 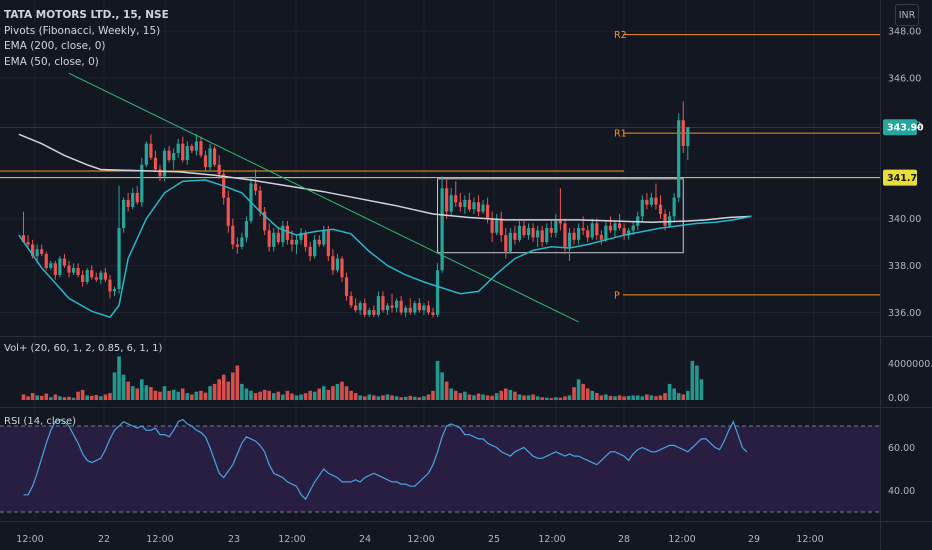 What do you see at coordinates (910, 364) in the screenshot?
I see `volume-axis-tick-max: 4000000.00` at bounding box center [910, 364].